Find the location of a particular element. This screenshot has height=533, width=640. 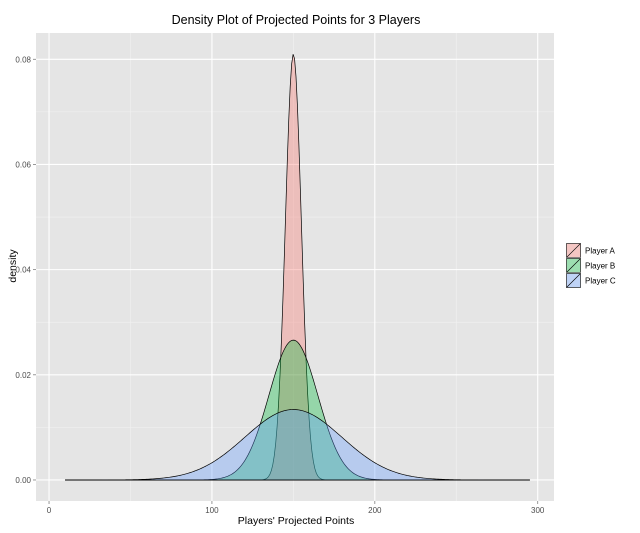

x-tick-label: 100 is located at coordinates (212, 510).